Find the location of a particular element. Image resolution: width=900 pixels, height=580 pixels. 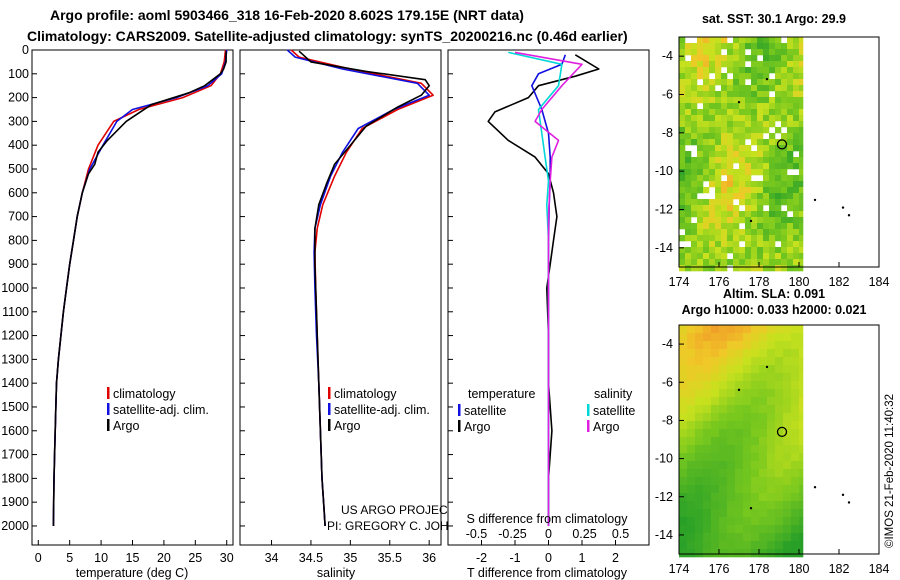

differences-xtick-label: 2 is located at coordinates (615, 558).